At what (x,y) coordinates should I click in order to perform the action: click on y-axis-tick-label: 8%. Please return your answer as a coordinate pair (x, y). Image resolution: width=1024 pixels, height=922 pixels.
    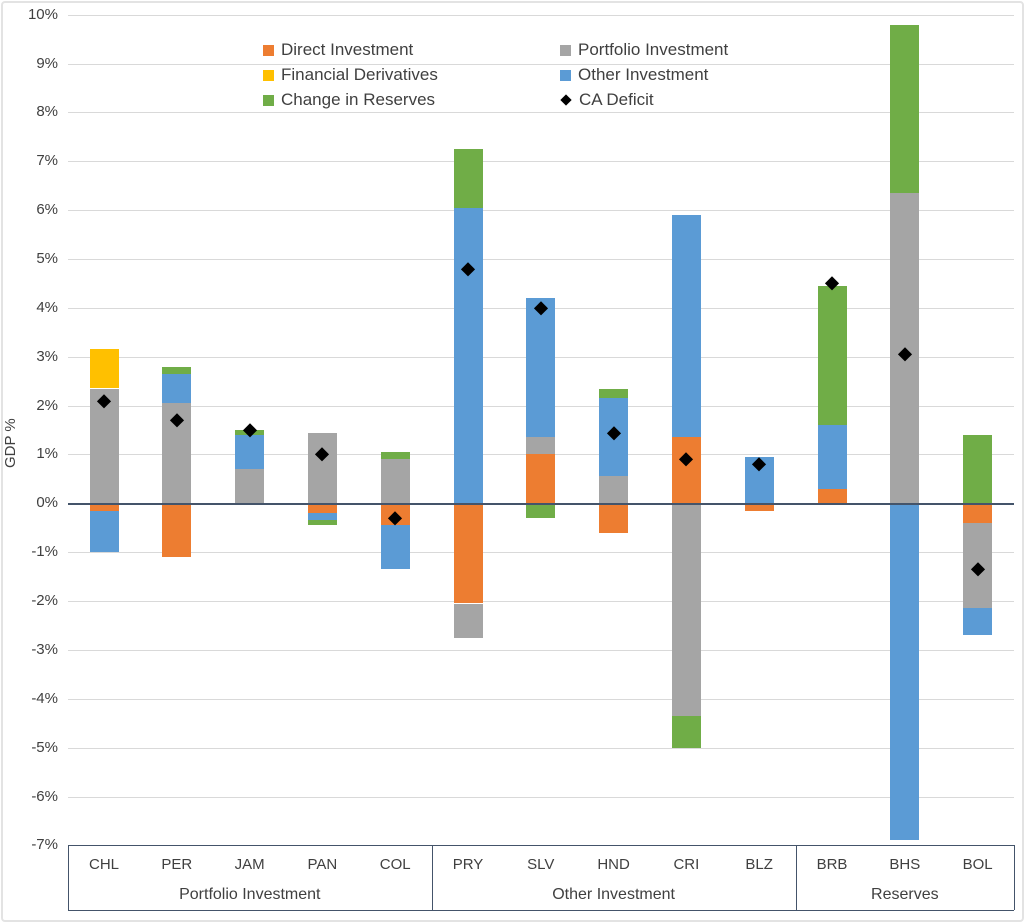
    Looking at the image, I should click on (47, 112).